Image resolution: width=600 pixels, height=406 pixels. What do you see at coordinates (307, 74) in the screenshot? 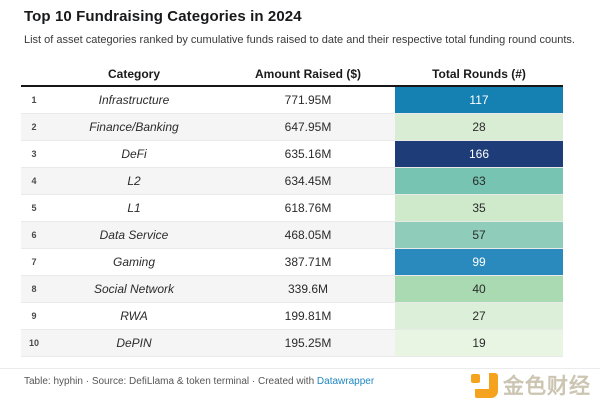
I see `column-header-amount-raised: Amount Raised ($)` at bounding box center [307, 74].